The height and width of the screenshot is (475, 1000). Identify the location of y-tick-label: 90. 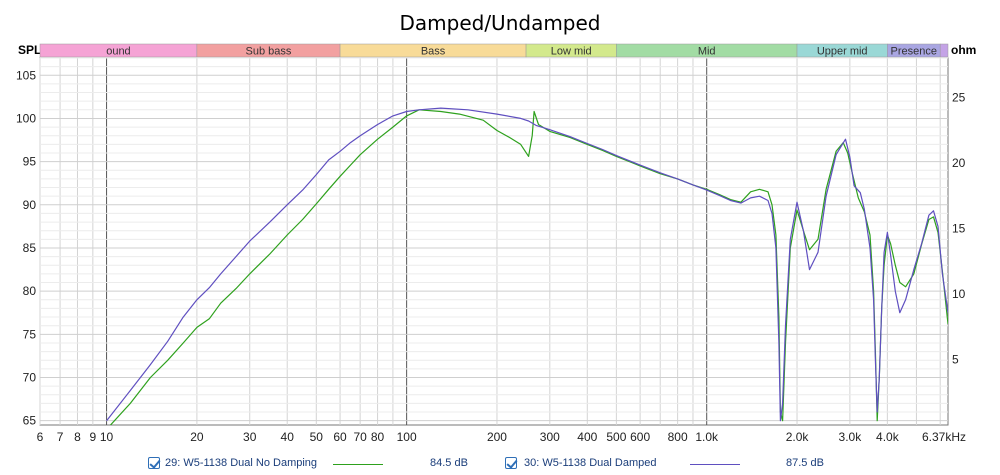
(30, 205).